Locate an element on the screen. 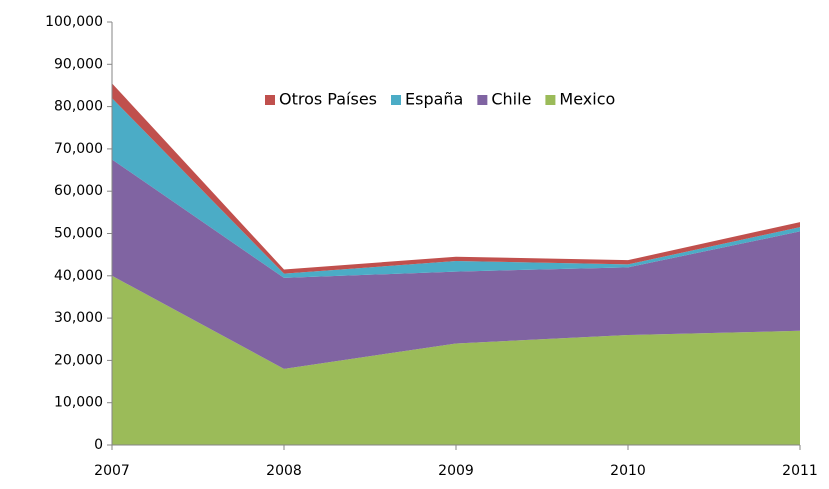  y-tick-label: 40,000 is located at coordinates (78, 276).